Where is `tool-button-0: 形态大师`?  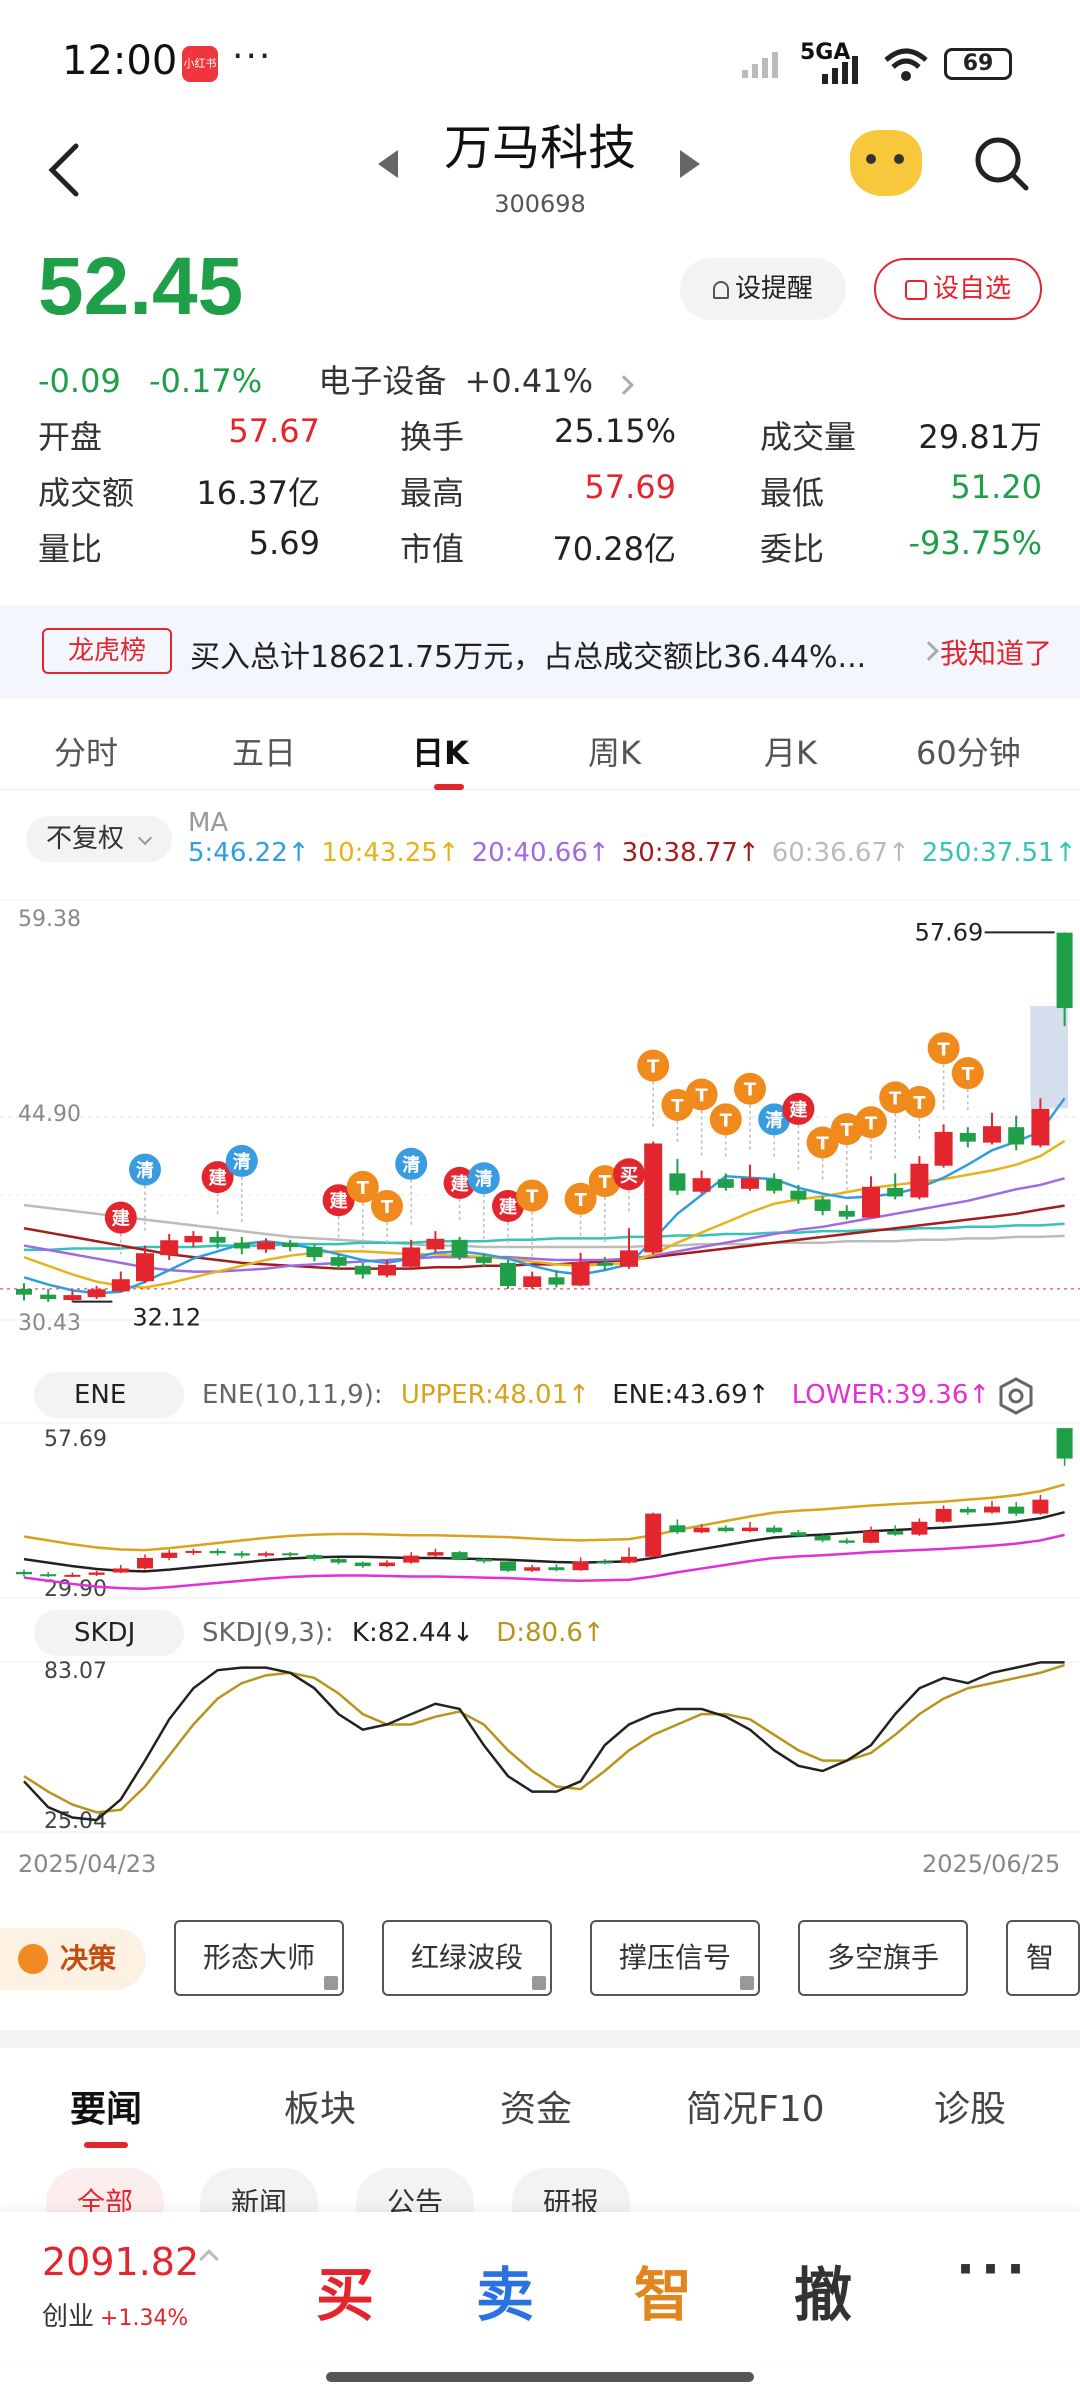 tool-button-0: 形态大师 is located at coordinates (259, 1958).